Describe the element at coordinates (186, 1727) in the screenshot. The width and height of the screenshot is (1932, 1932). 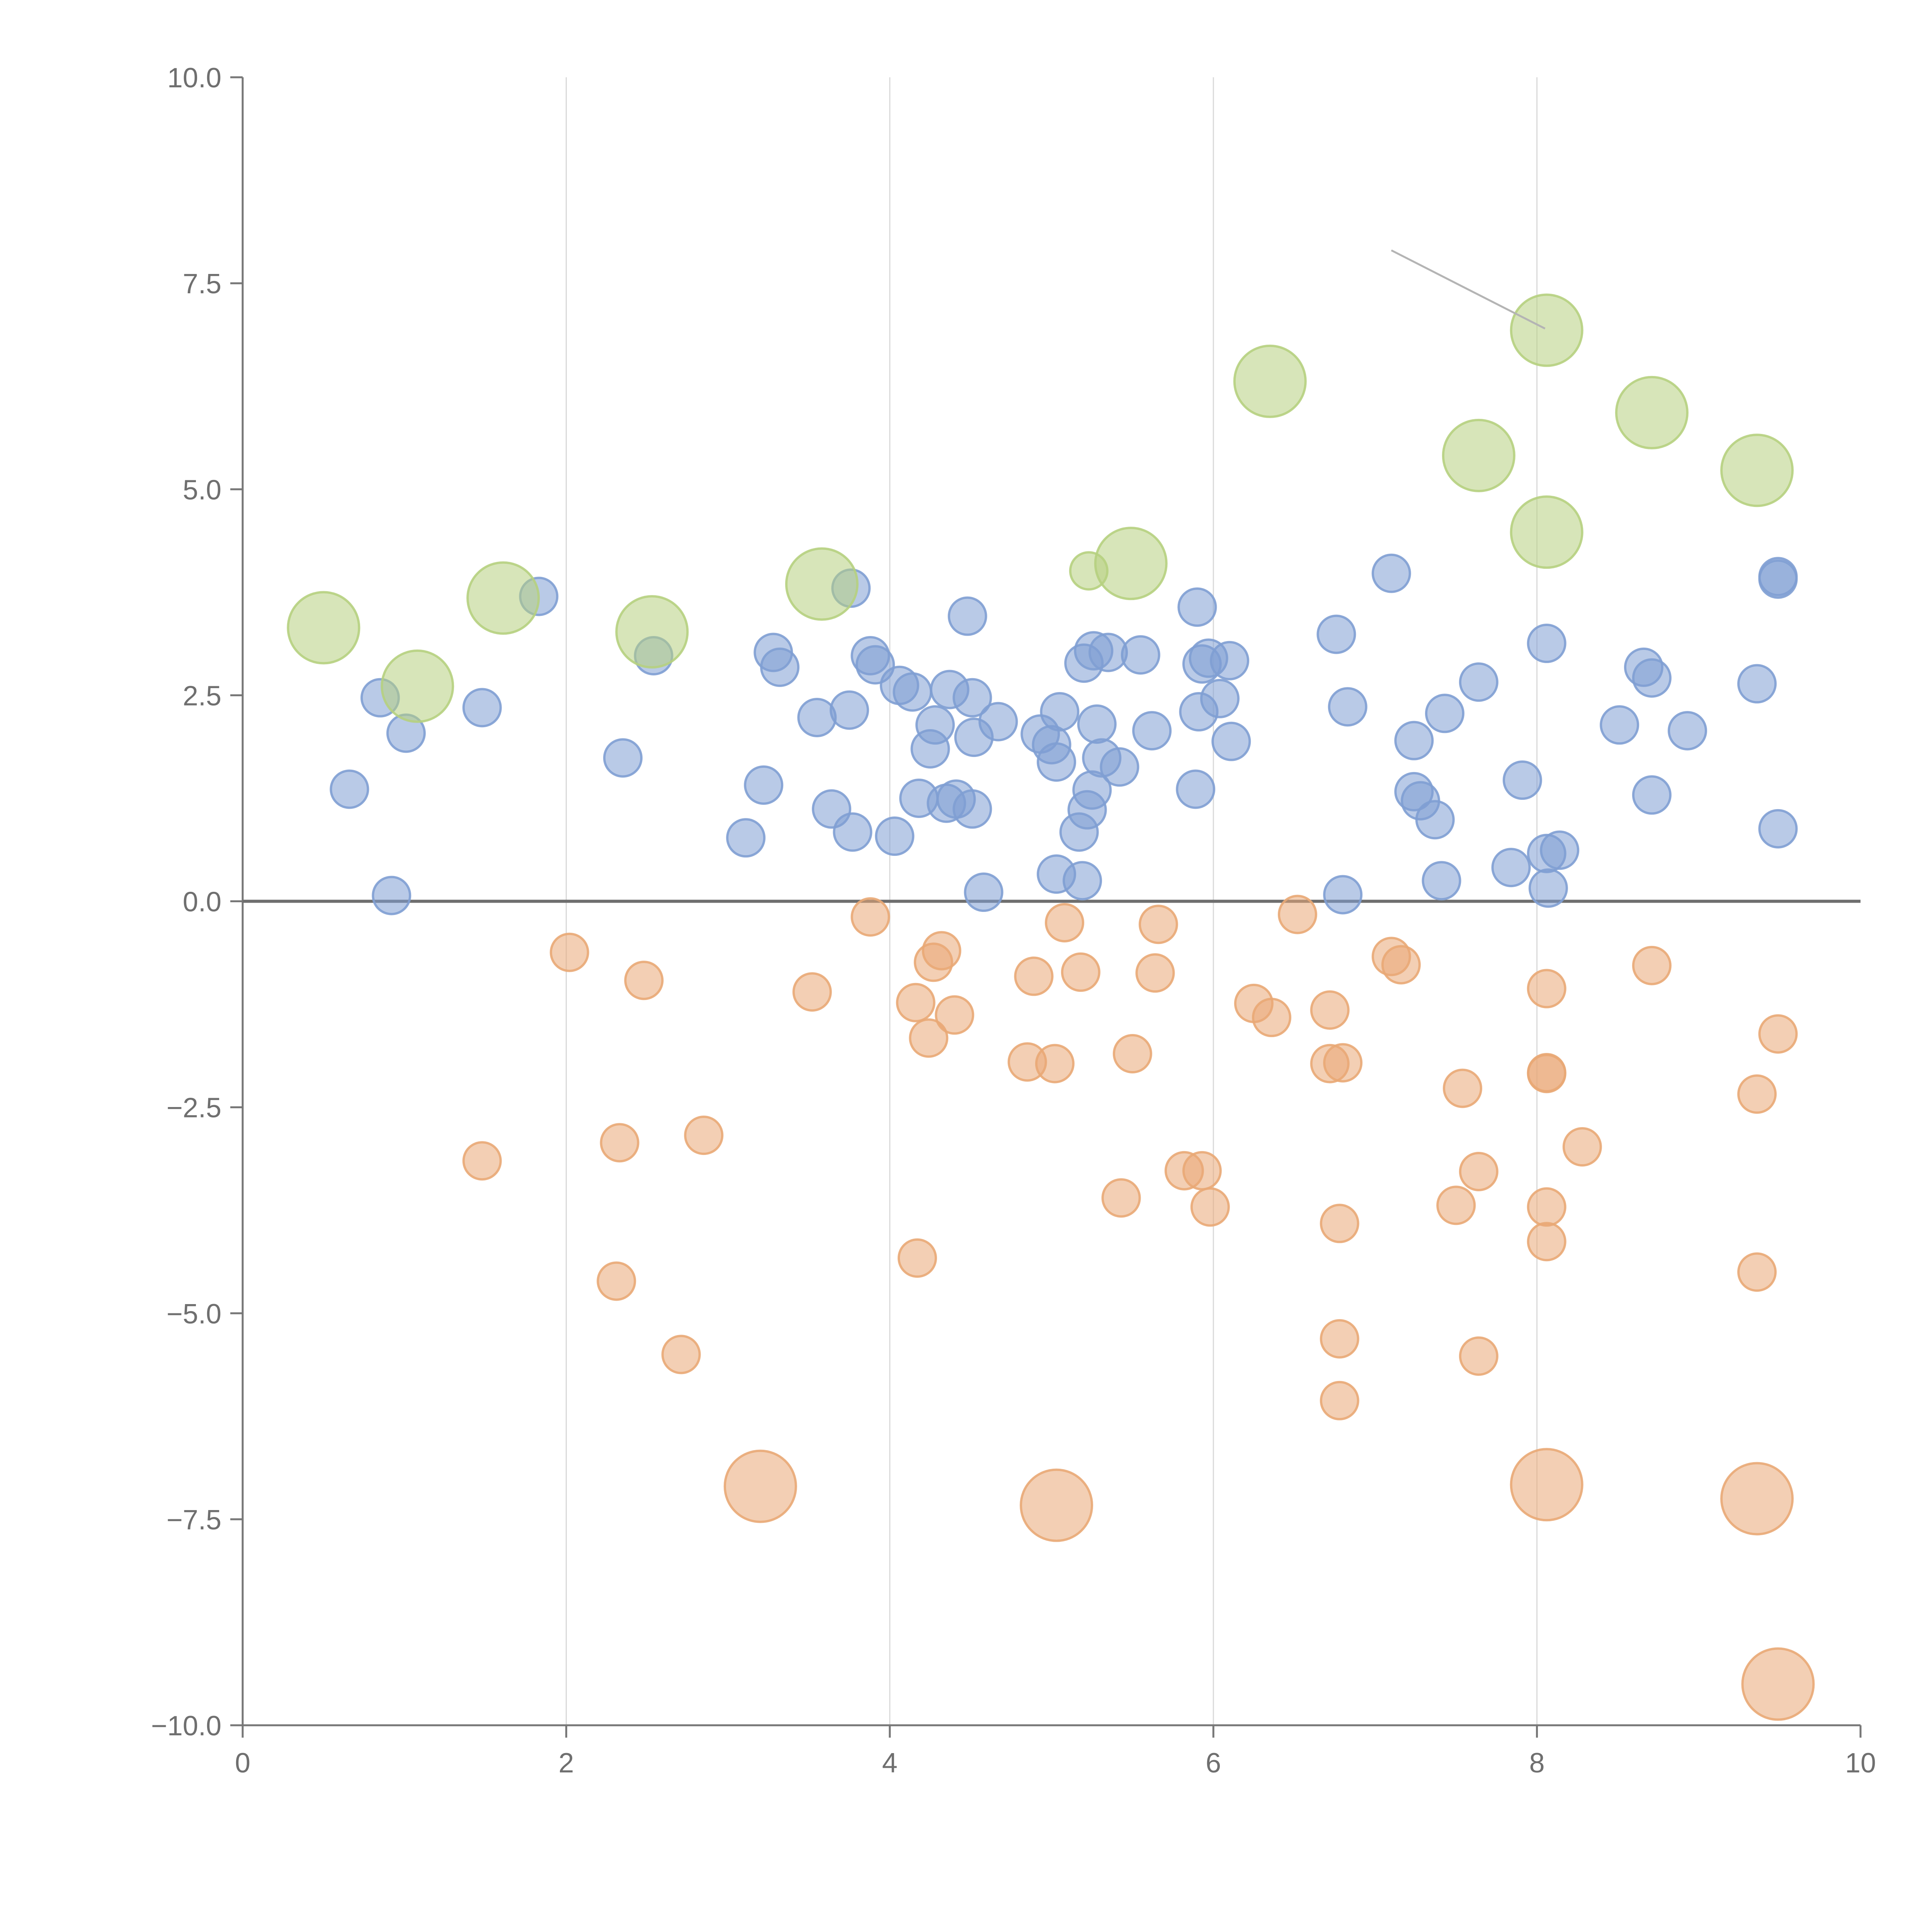
I see `y-tick-label-0: −10.0` at that location.